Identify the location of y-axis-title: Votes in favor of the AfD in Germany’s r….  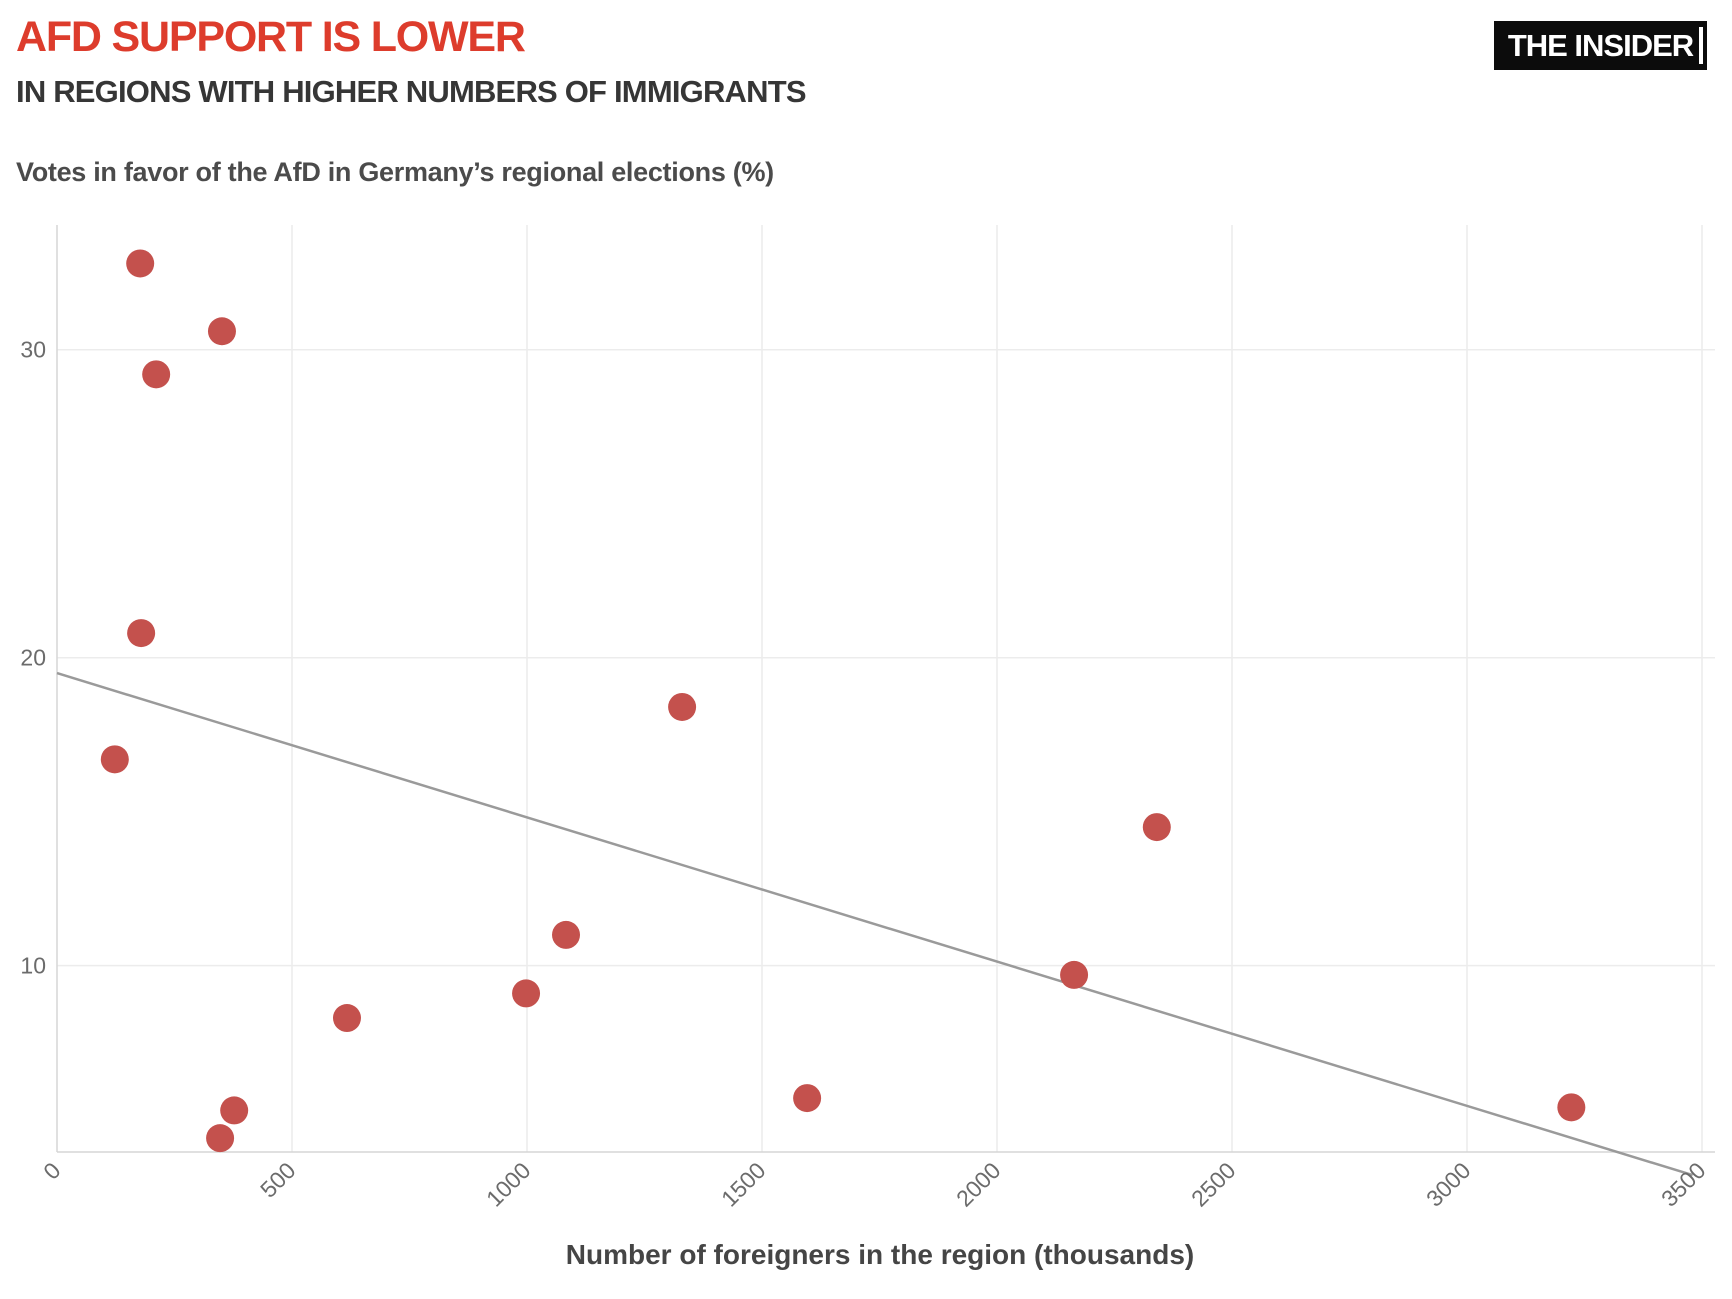
(395, 172).